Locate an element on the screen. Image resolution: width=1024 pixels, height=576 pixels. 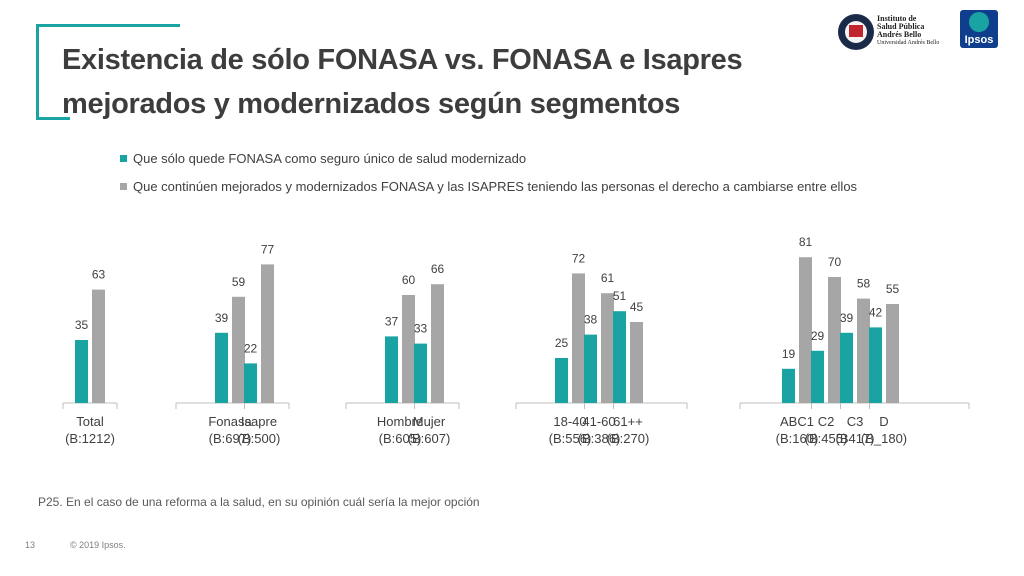
data-label: 51 is located at coordinates (620, 296).